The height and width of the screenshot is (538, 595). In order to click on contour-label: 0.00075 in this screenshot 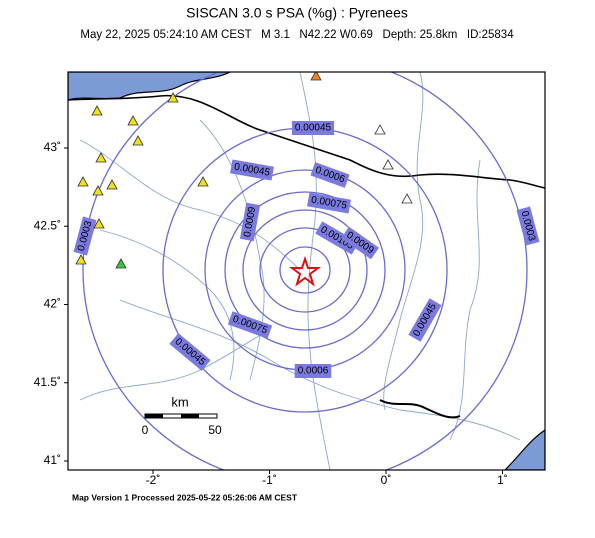, I will do `click(329, 203)`.